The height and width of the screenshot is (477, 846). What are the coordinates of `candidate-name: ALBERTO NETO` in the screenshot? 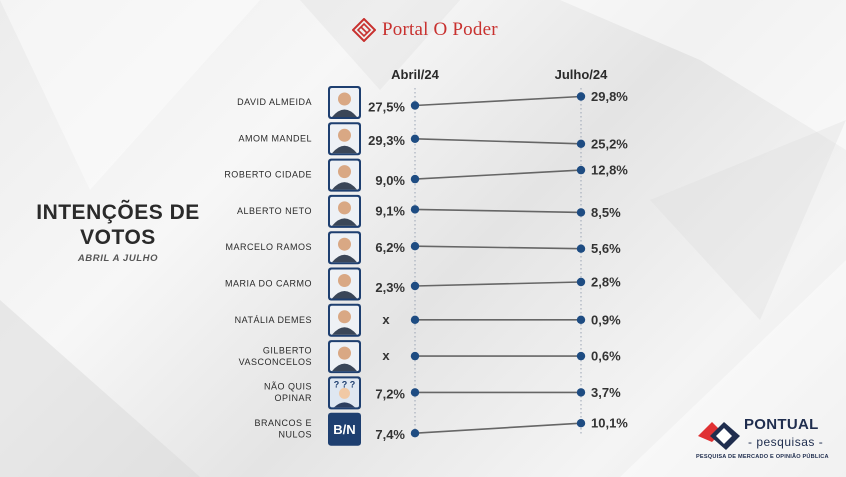 It's located at (274, 211).